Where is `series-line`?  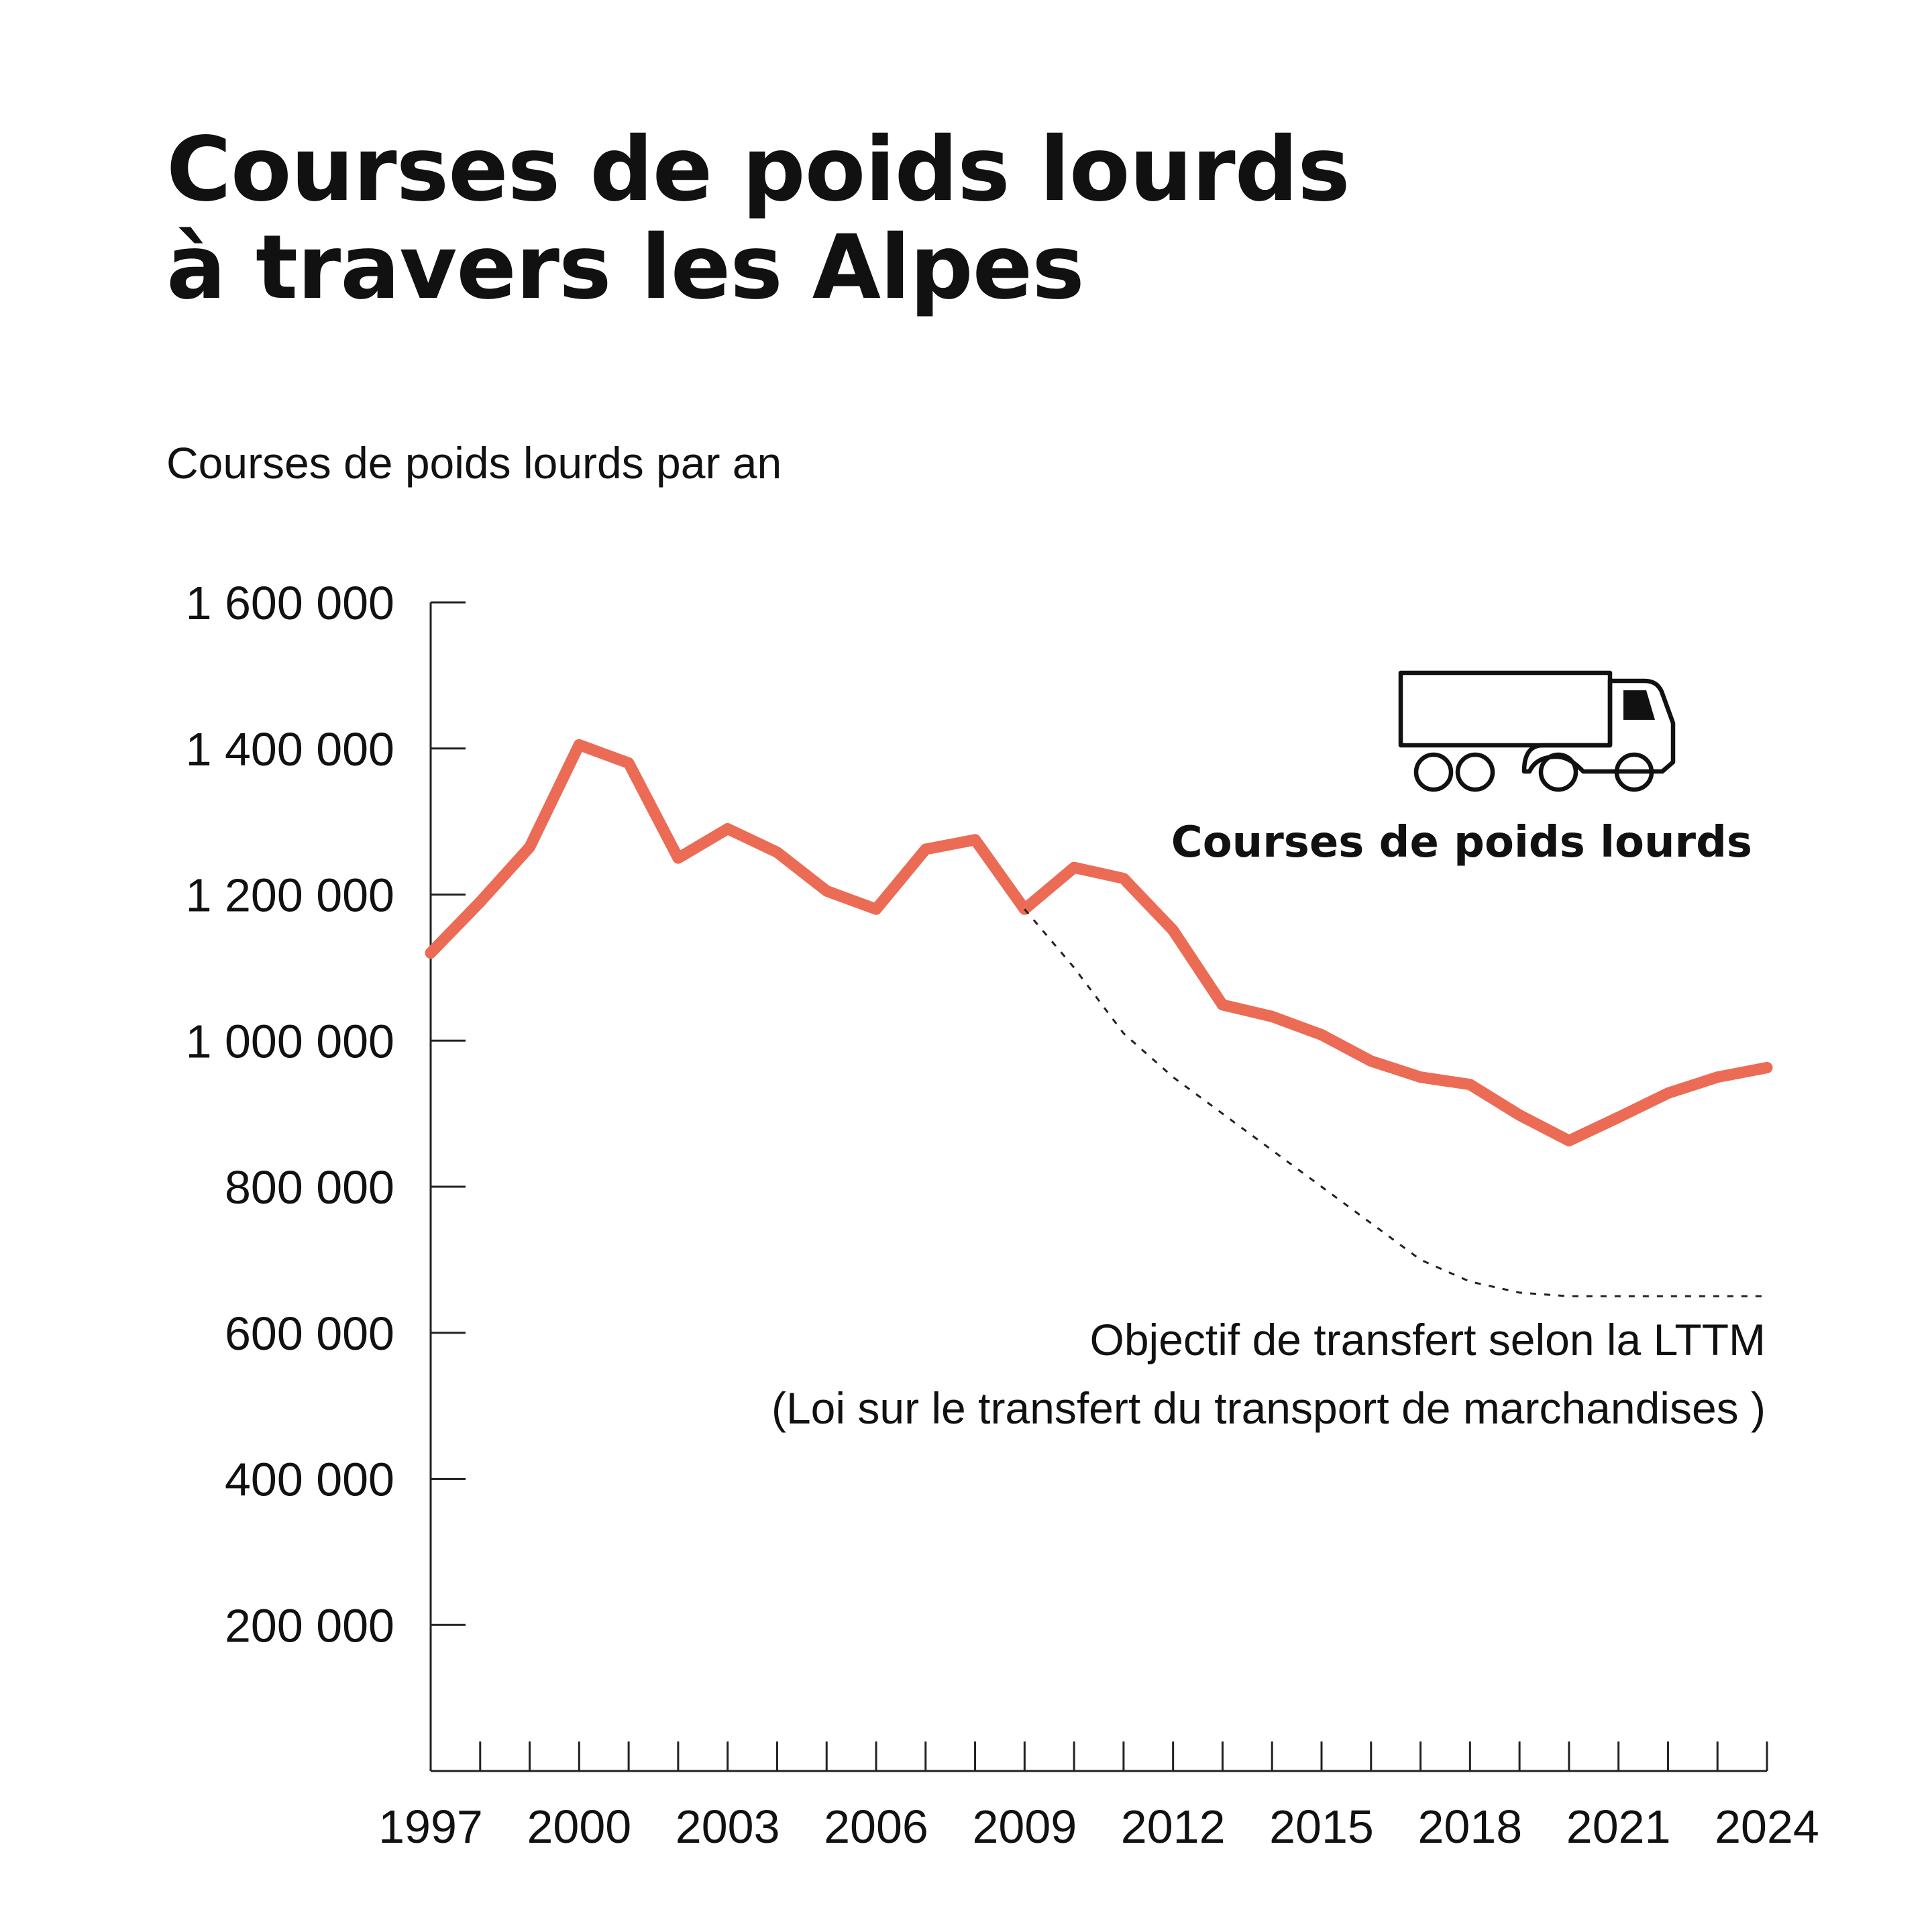
series-line is located at coordinates (1099, 942).